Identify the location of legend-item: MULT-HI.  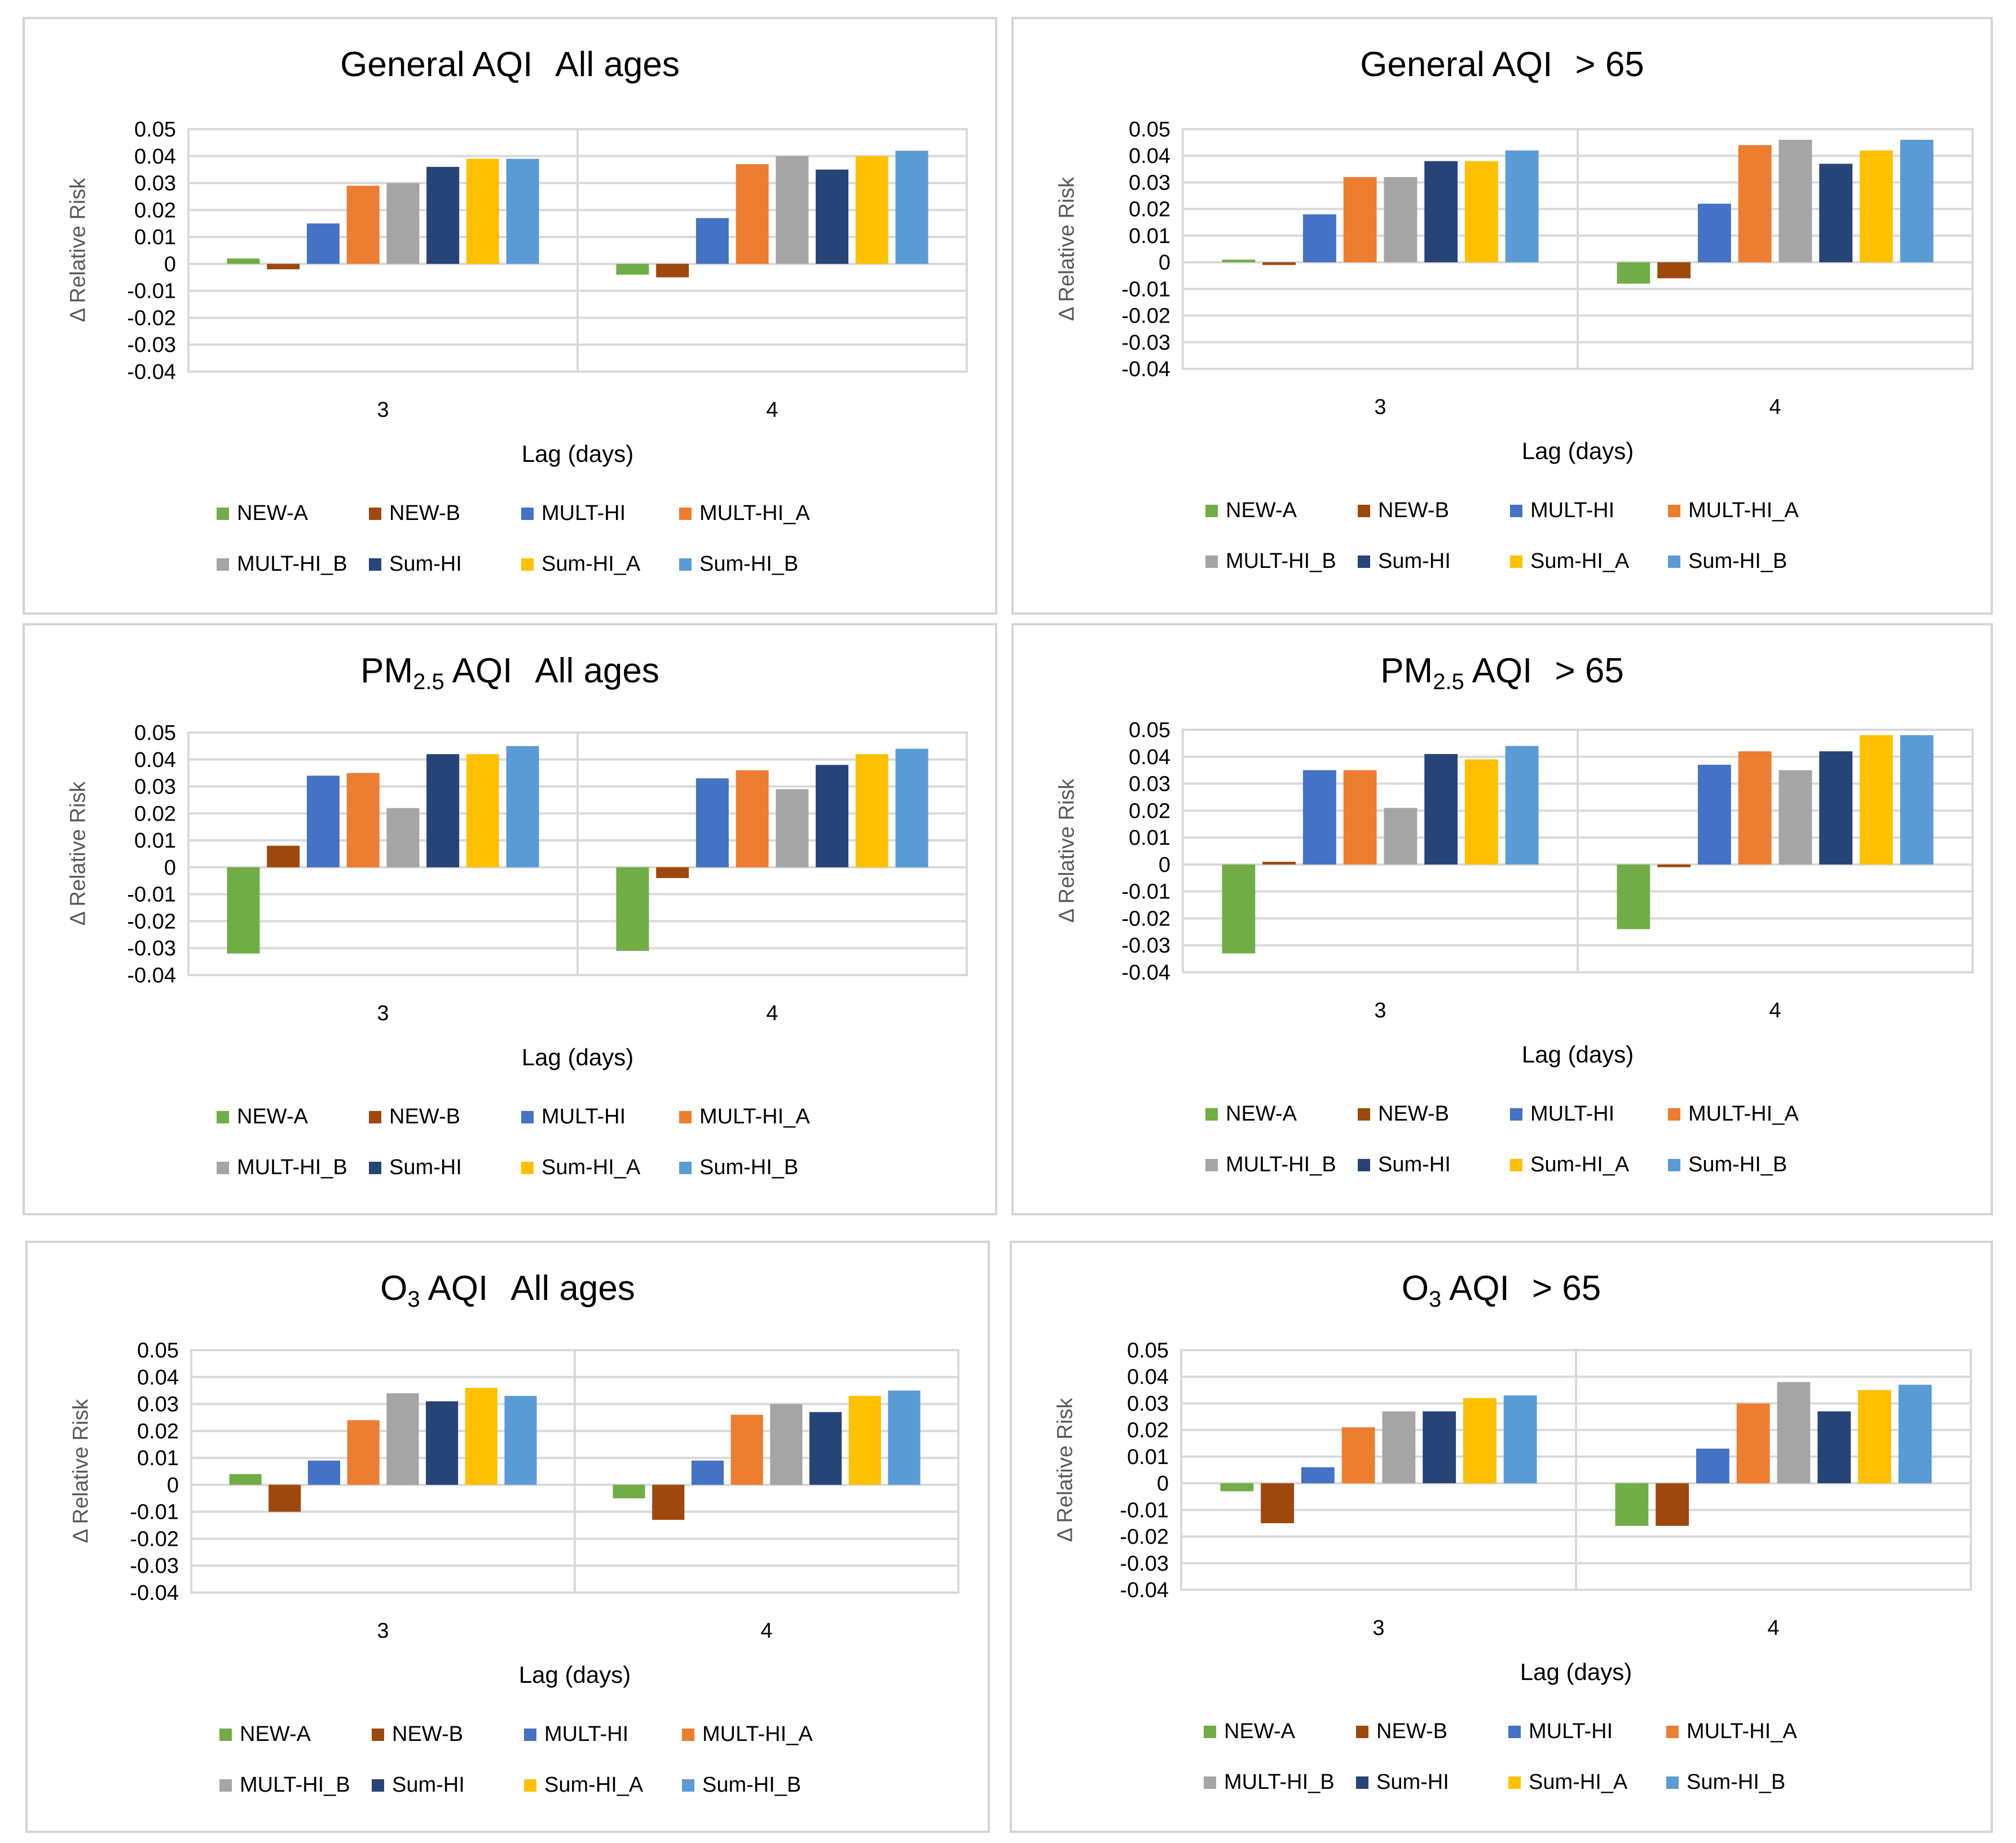
(573, 1117).